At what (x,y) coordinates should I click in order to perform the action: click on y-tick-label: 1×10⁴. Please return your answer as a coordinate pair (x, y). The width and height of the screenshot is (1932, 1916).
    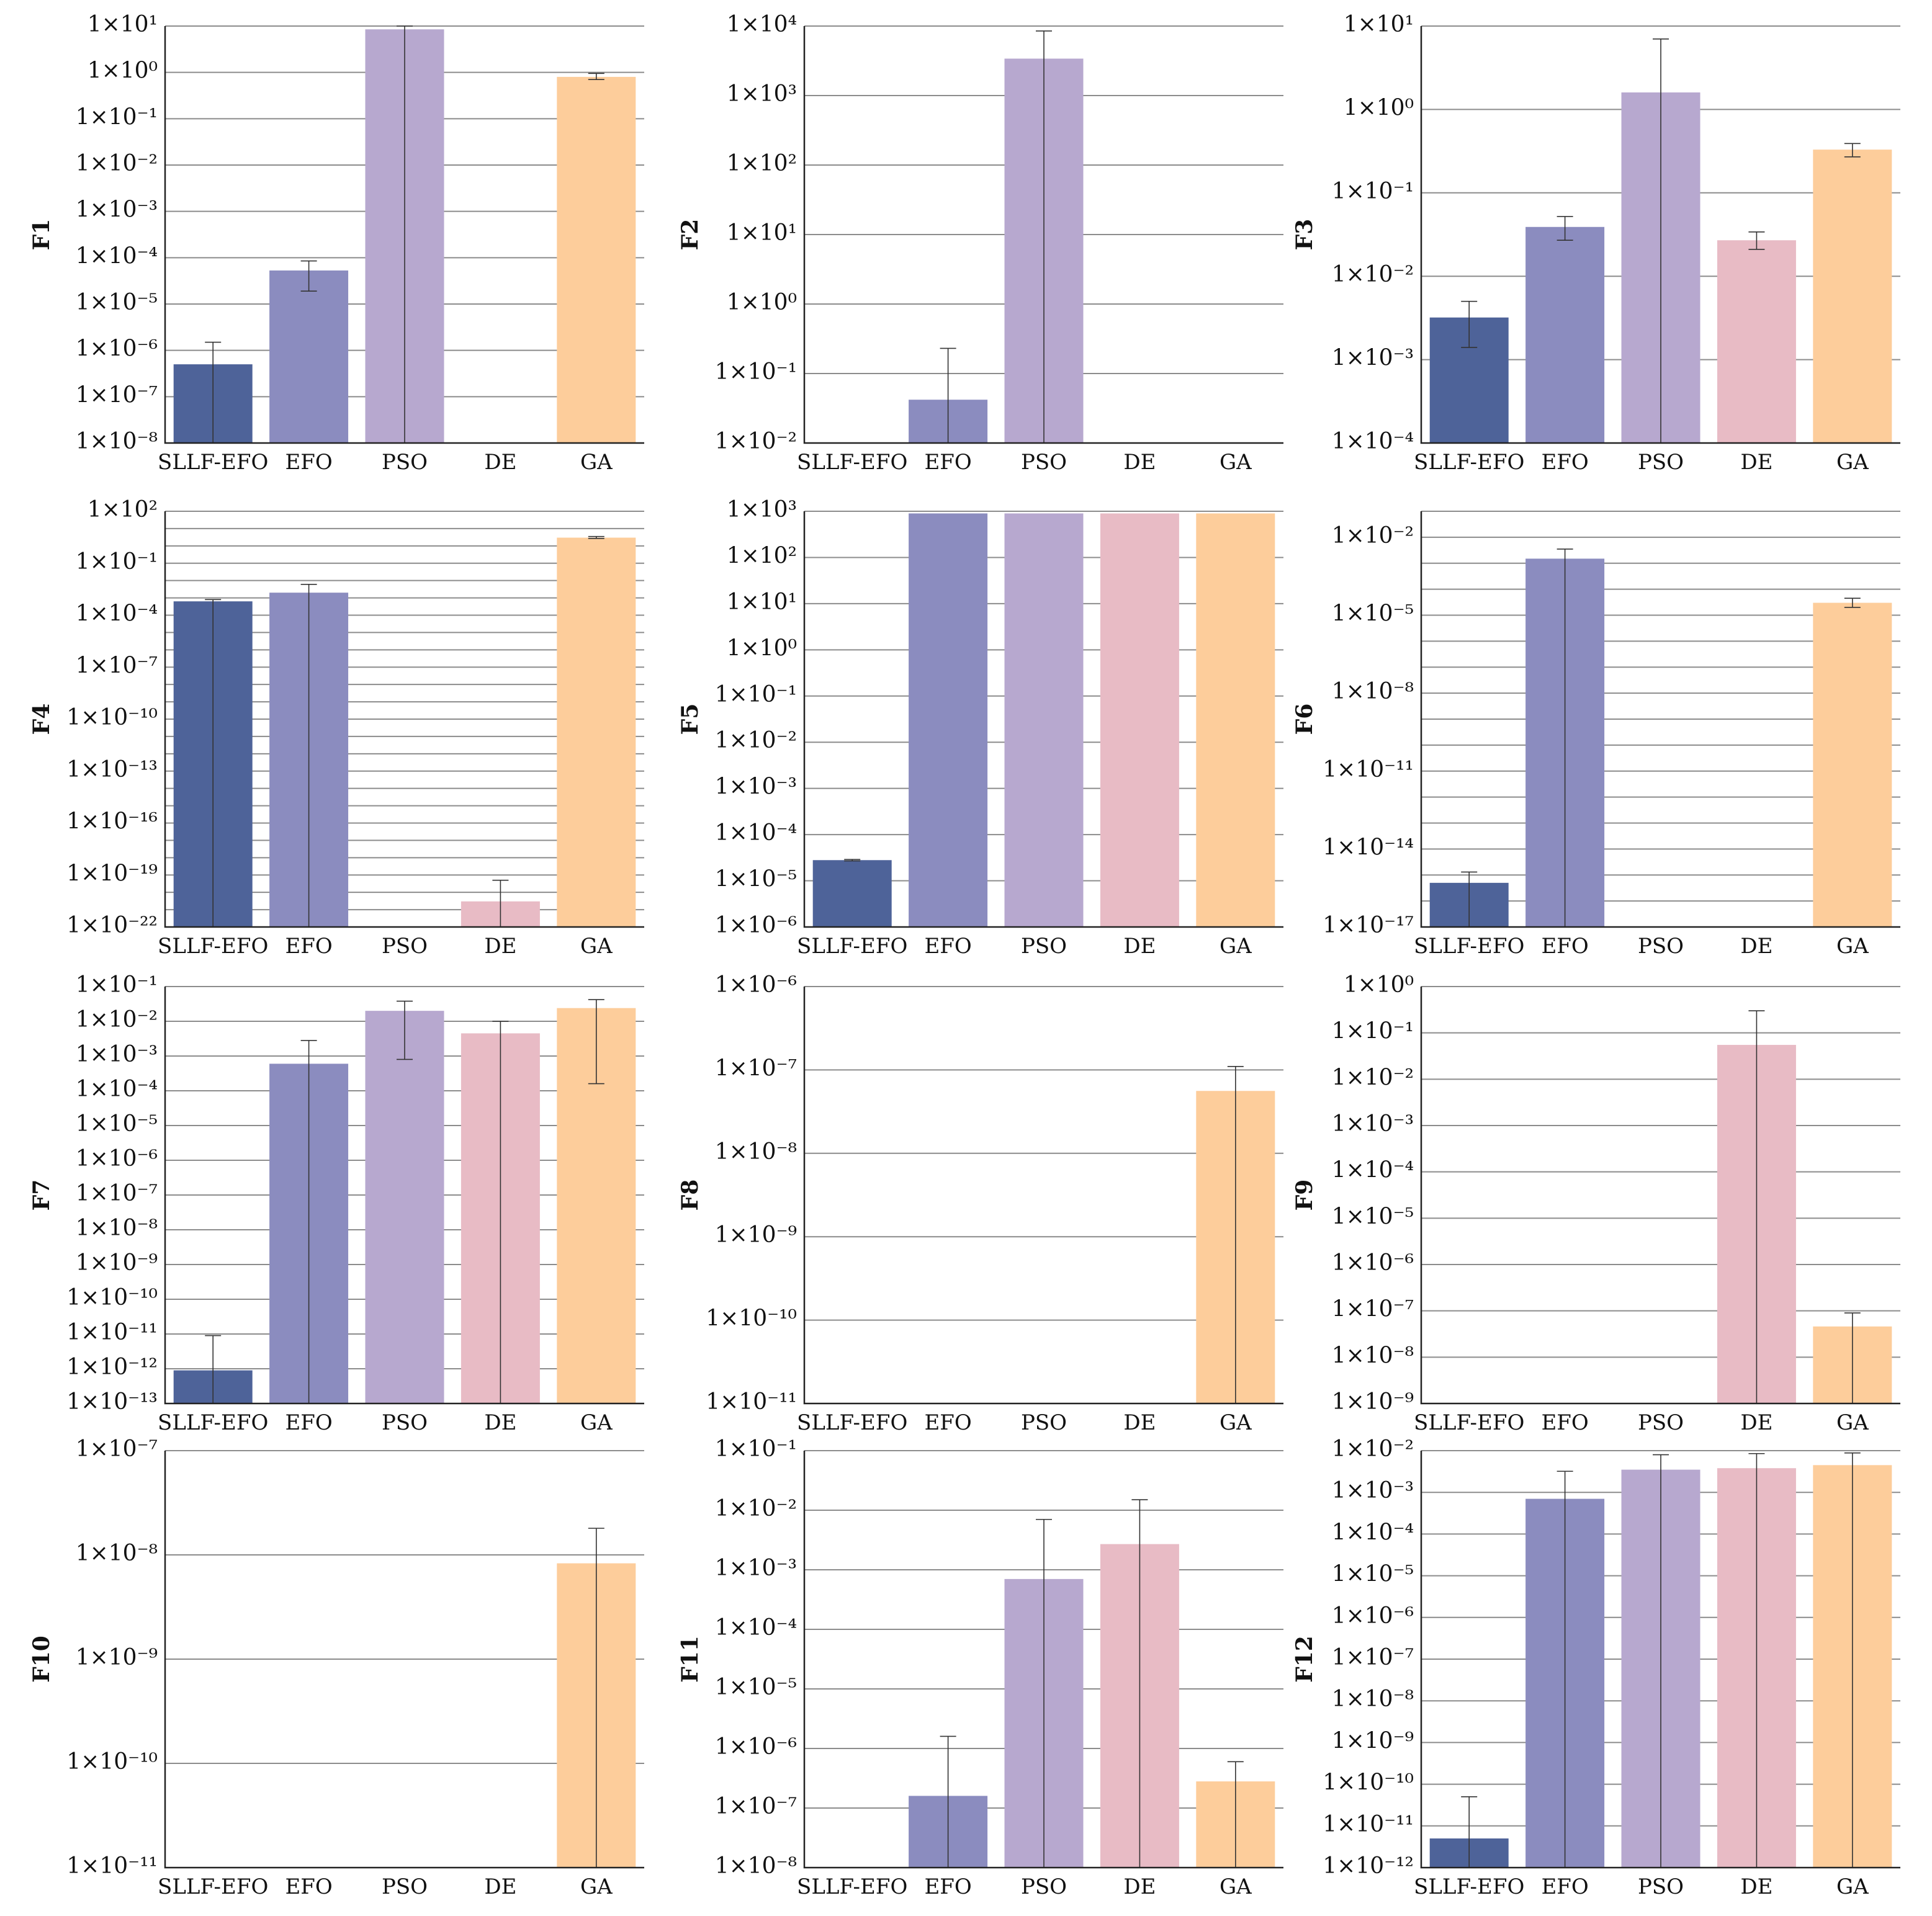
    Looking at the image, I should click on (762, 24).